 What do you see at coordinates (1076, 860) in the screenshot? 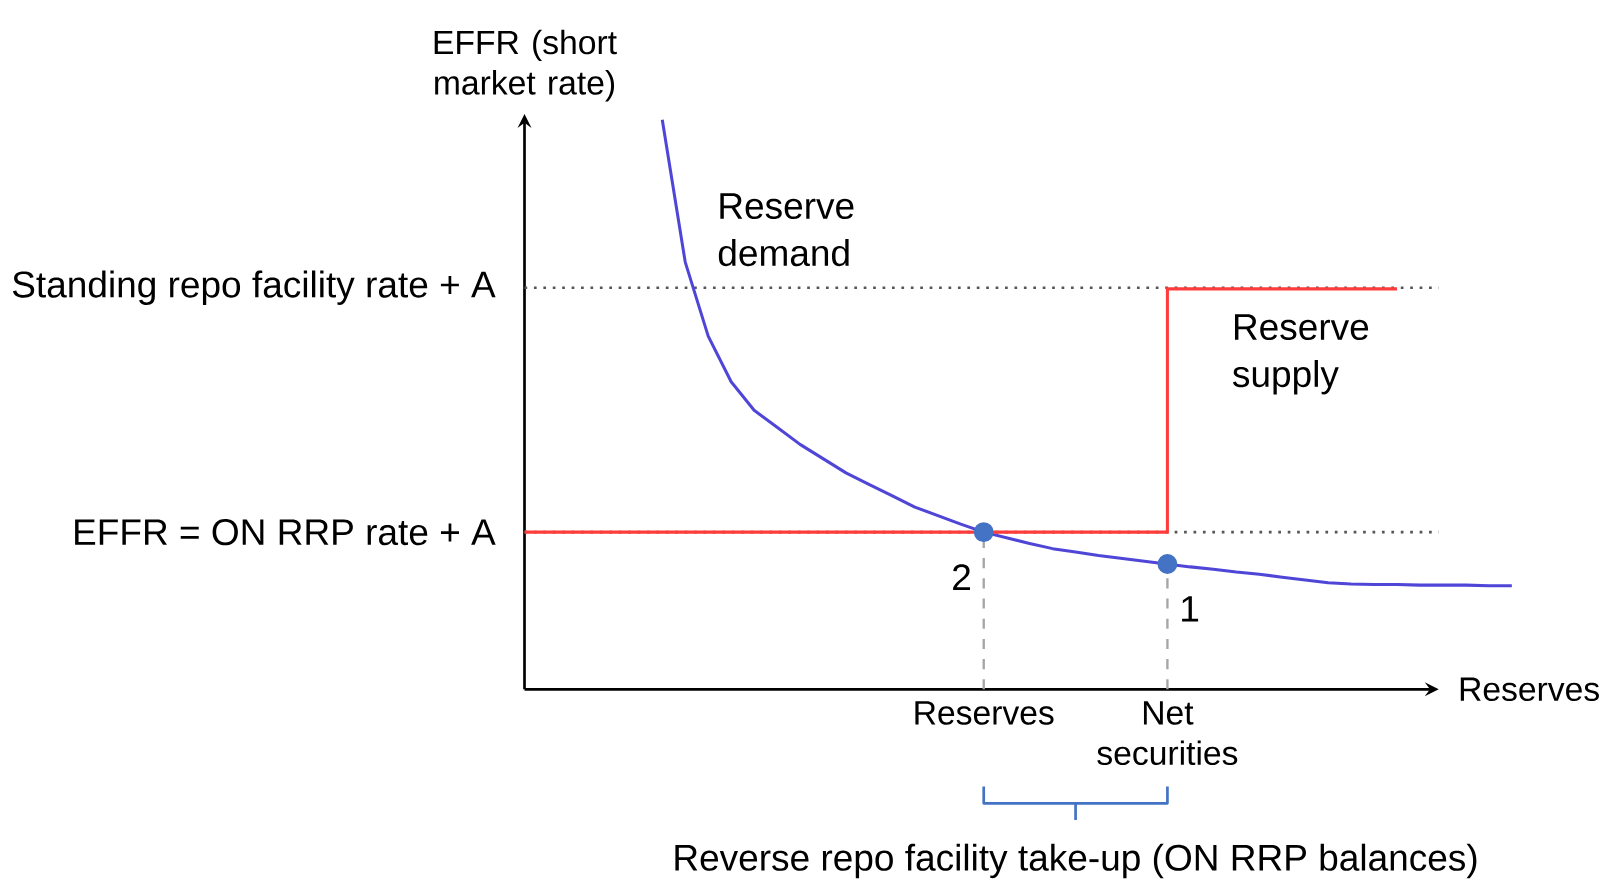
I see `text: Reverse repo facility take-up (ON RRP balances)` at bounding box center [1076, 860].